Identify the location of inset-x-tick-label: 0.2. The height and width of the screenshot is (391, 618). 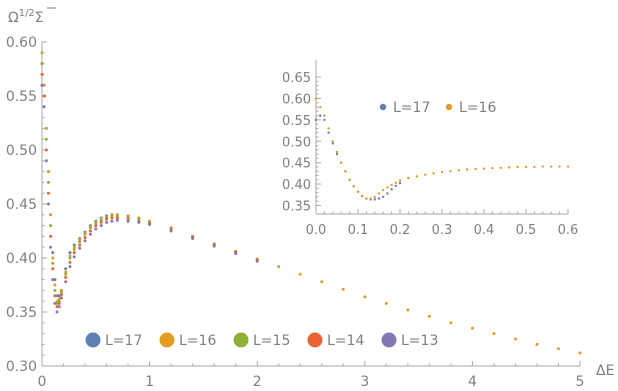
(400, 230).